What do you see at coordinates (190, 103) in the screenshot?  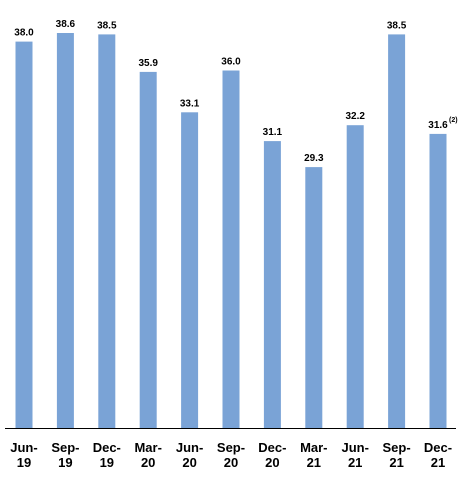 I see `data-label: 33.1` at bounding box center [190, 103].